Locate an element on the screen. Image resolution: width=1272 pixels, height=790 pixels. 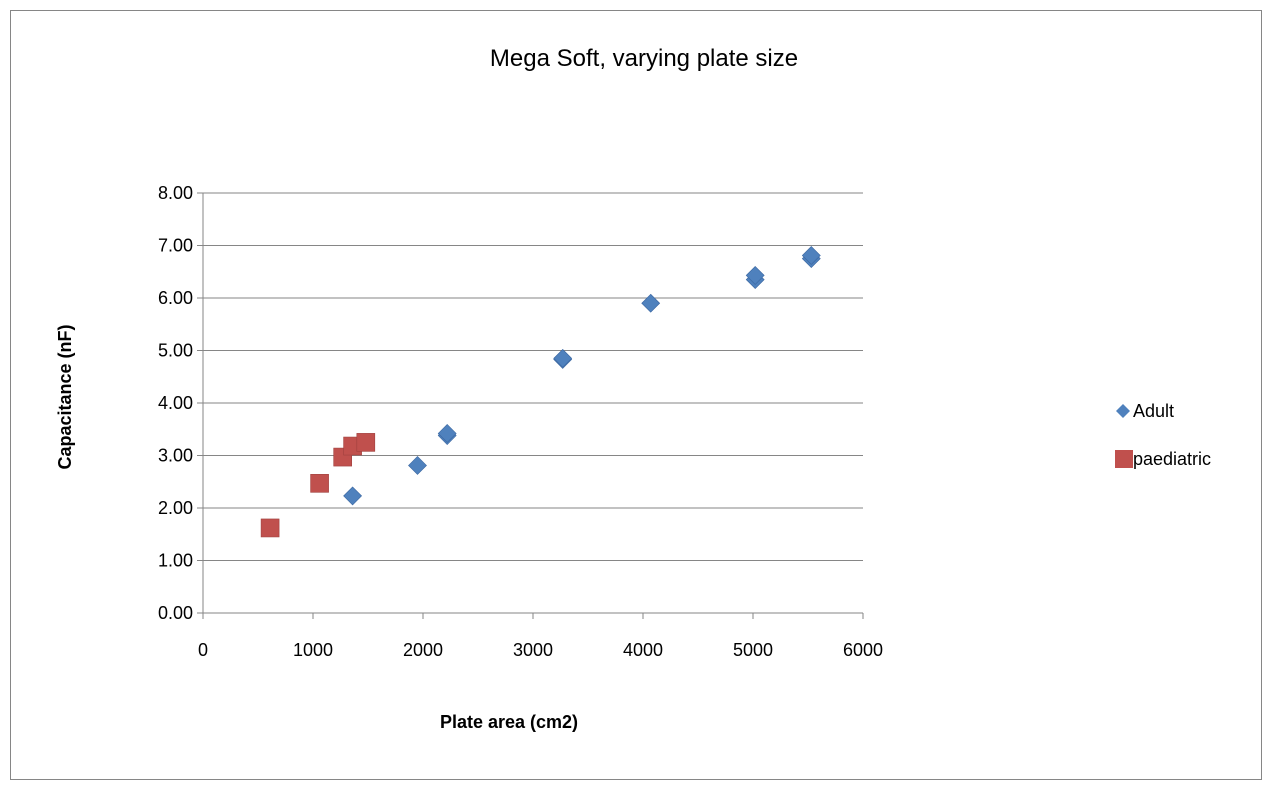
y-tick-label: 4.00 is located at coordinates (175, 403).